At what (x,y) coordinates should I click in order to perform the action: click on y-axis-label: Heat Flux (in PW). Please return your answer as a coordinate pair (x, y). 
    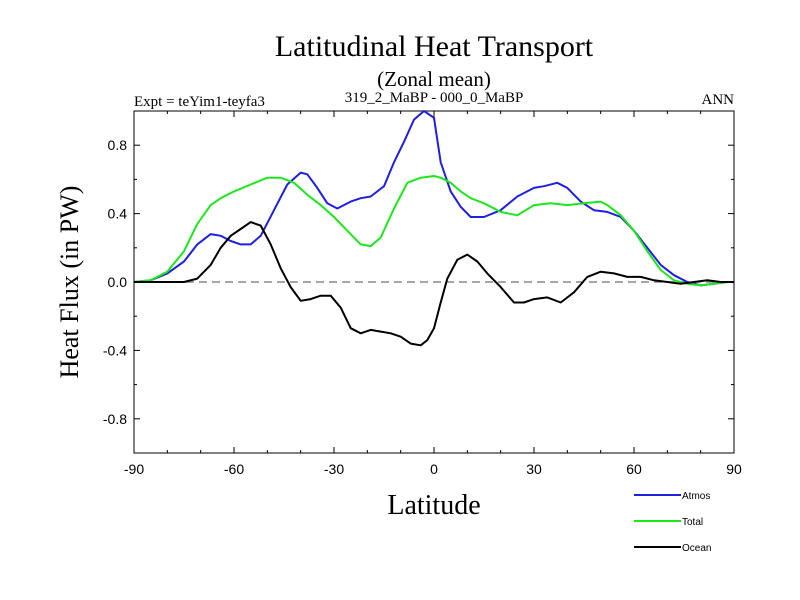
    Looking at the image, I should click on (69, 282).